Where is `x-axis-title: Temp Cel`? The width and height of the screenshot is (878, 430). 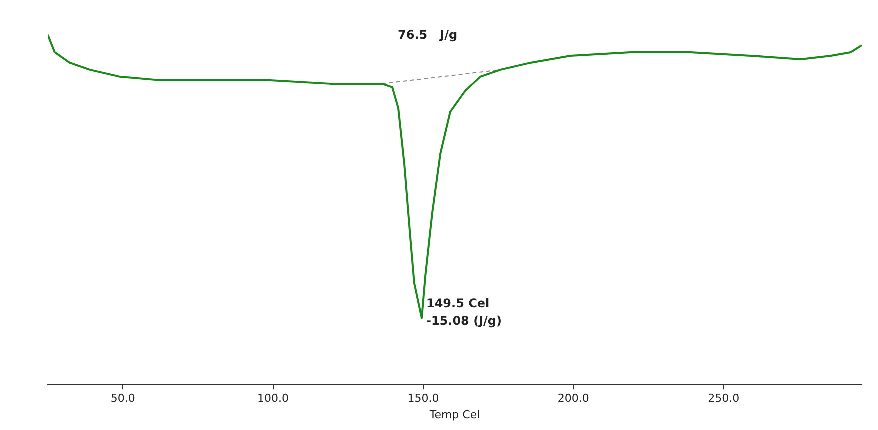
x-axis-title: Temp Cel is located at coordinates (454, 415).